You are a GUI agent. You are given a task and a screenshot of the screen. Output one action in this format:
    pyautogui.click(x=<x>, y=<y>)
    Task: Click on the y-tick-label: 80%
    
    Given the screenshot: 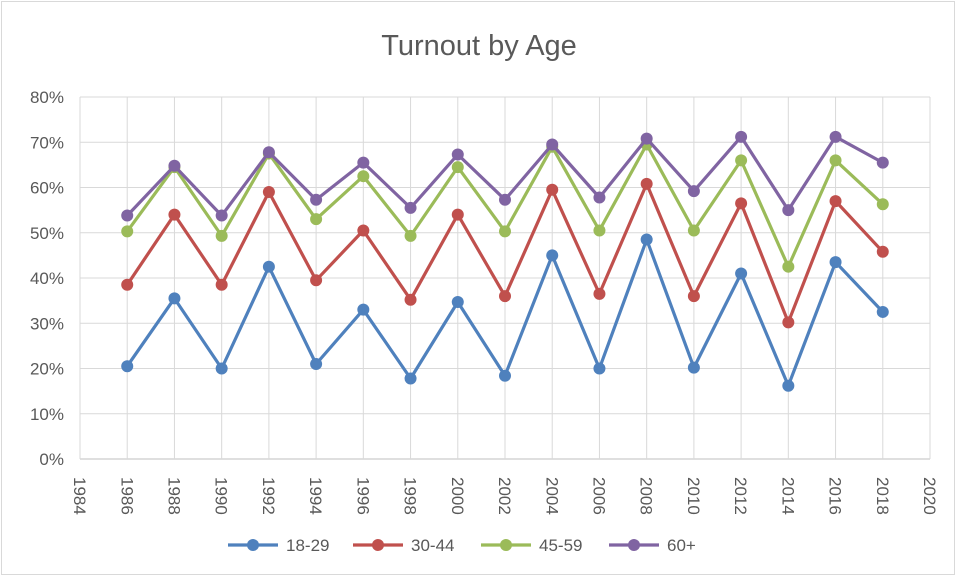 What is the action you would take?
    pyautogui.click(x=47, y=97)
    